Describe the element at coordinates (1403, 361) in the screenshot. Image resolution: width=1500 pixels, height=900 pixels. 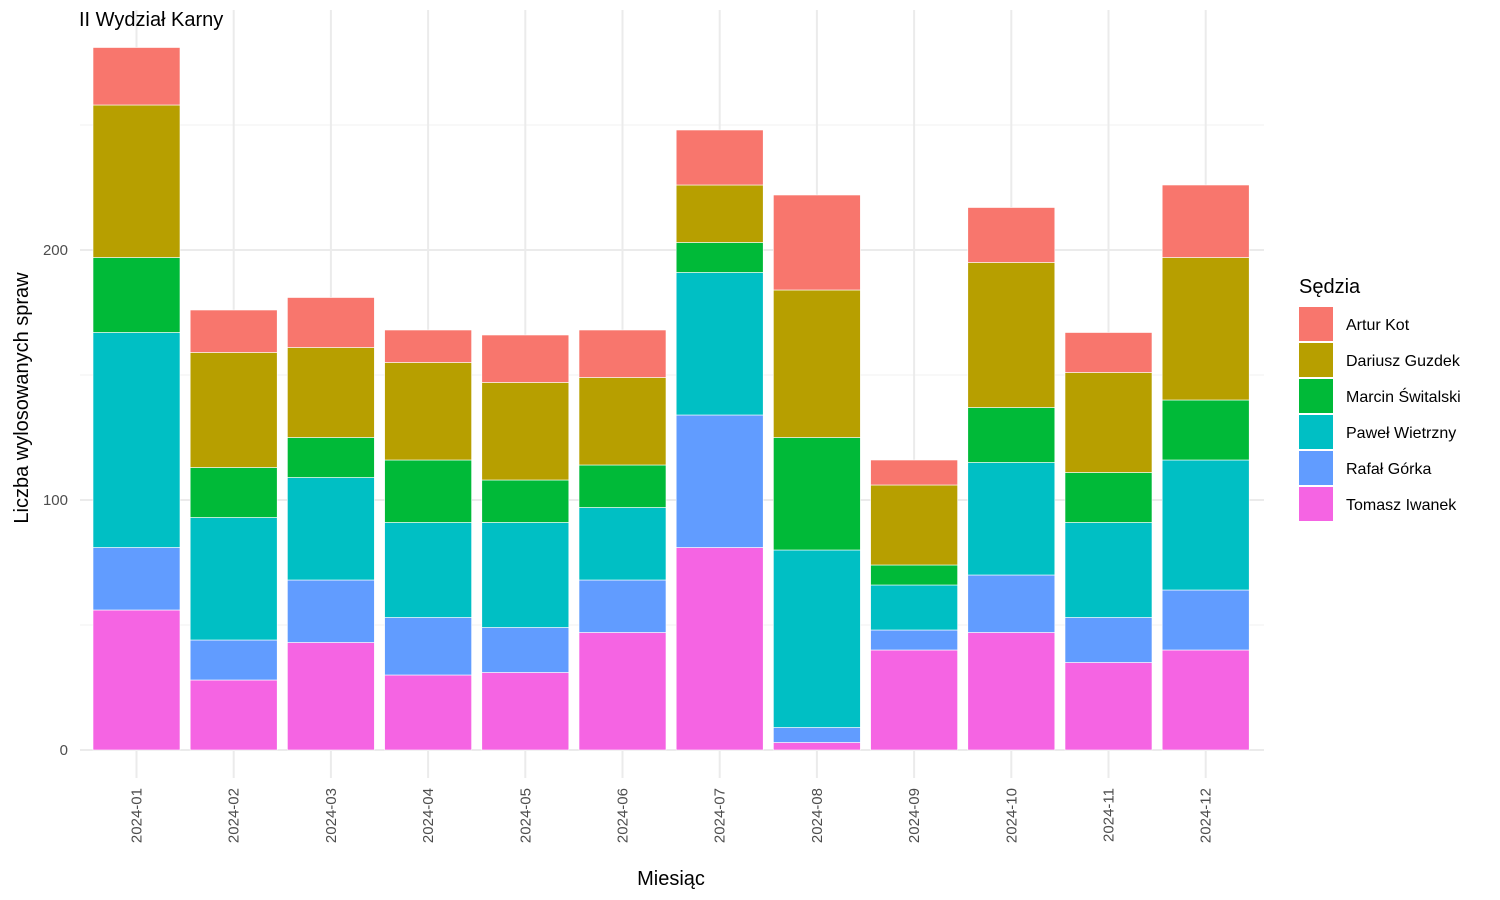
I see `legend-label: Dariusz Guzdek` at that location.